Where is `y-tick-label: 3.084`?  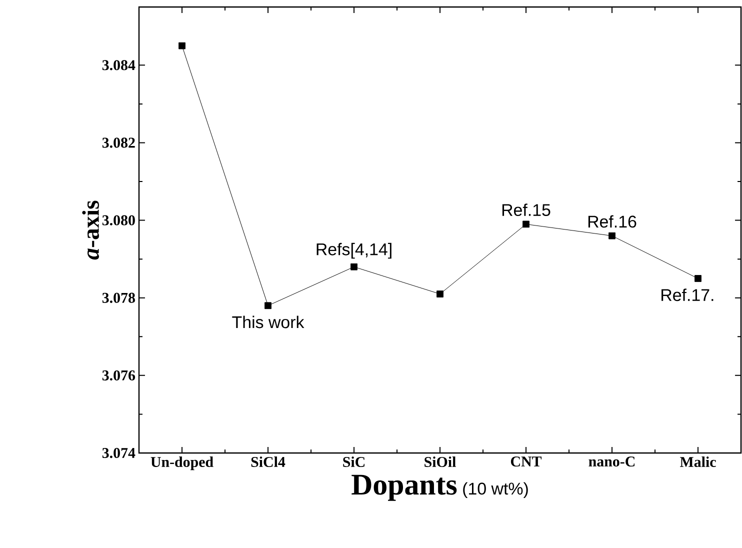 y-tick-label: 3.084 is located at coordinates (119, 65).